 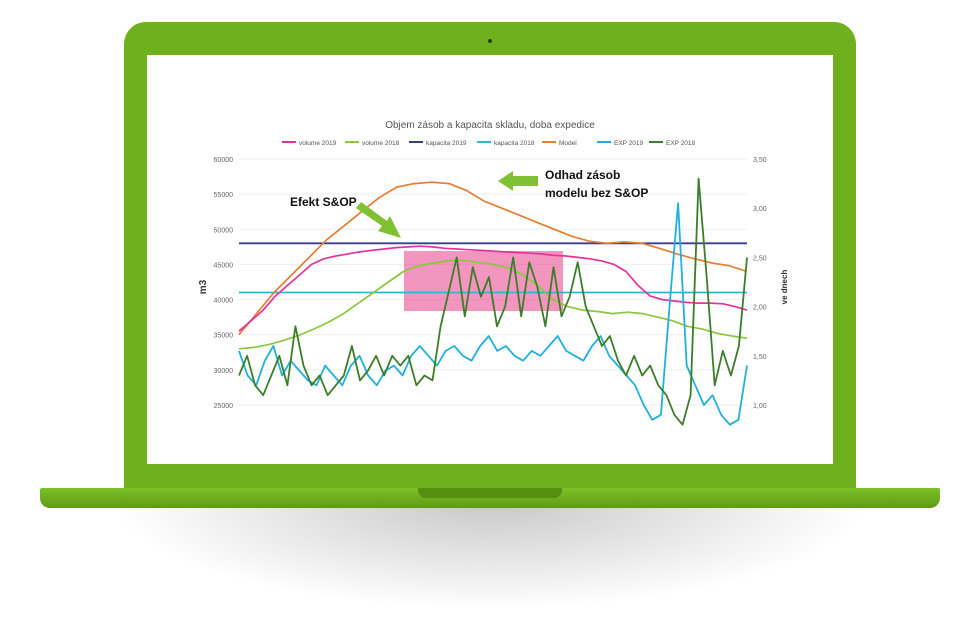 I want to click on legend-label: EXP 2019, so click(x=629, y=143).